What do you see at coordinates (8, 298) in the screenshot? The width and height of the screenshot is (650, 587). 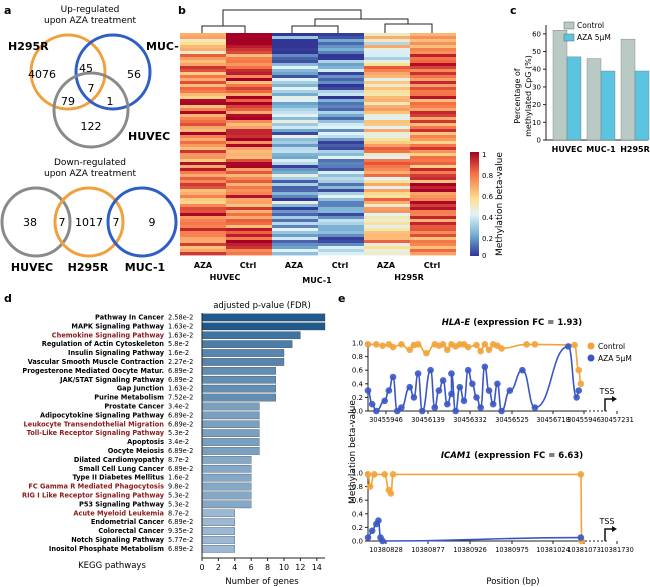 I see `panel-label-d: d` at bounding box center [8, 298].